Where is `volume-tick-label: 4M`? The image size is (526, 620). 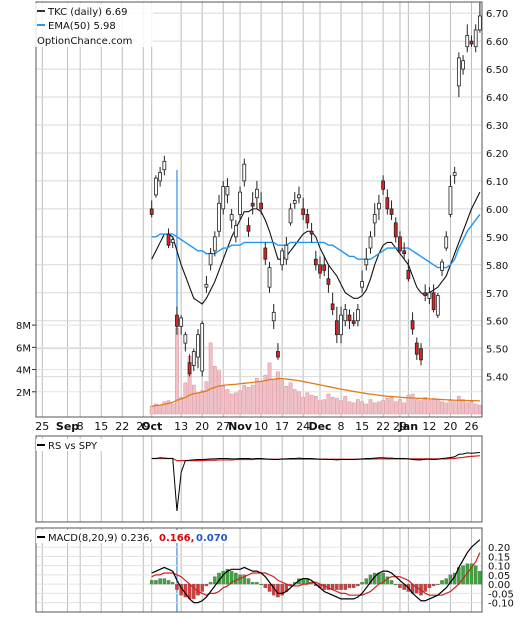 volume-tick-label: 4M is located at coordinates (23, 371).